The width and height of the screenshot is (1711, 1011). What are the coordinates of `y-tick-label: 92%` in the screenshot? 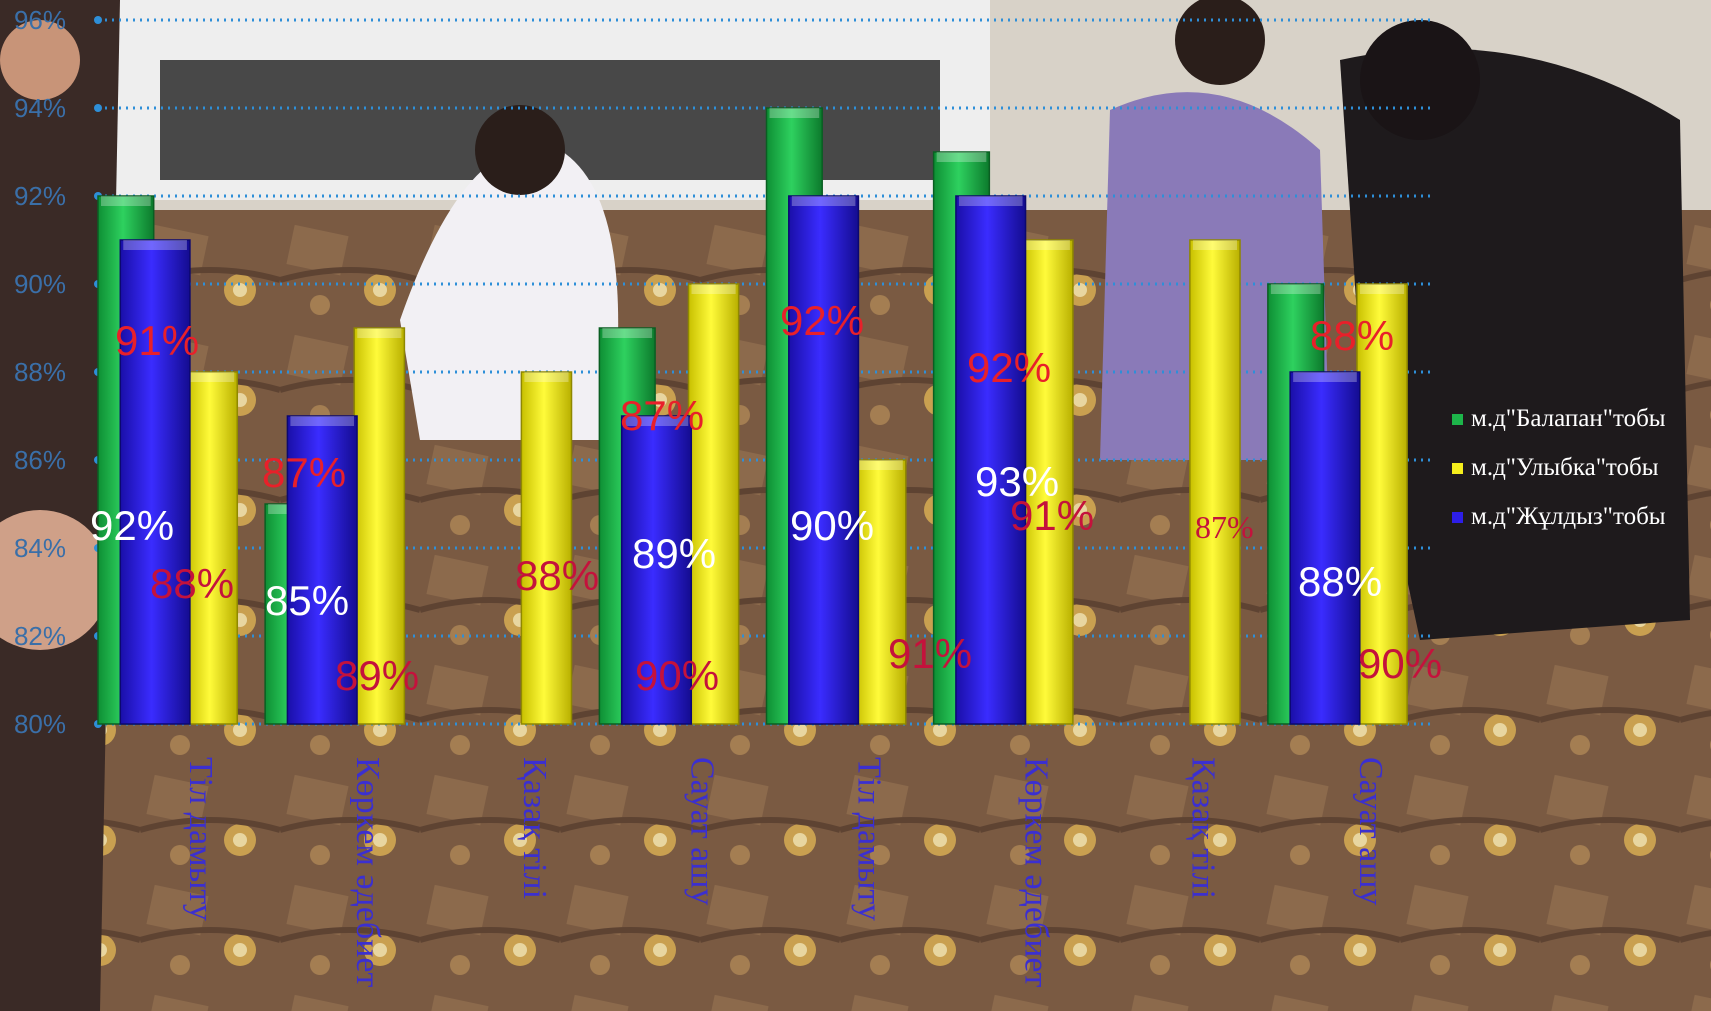 It's located at (40, 196).